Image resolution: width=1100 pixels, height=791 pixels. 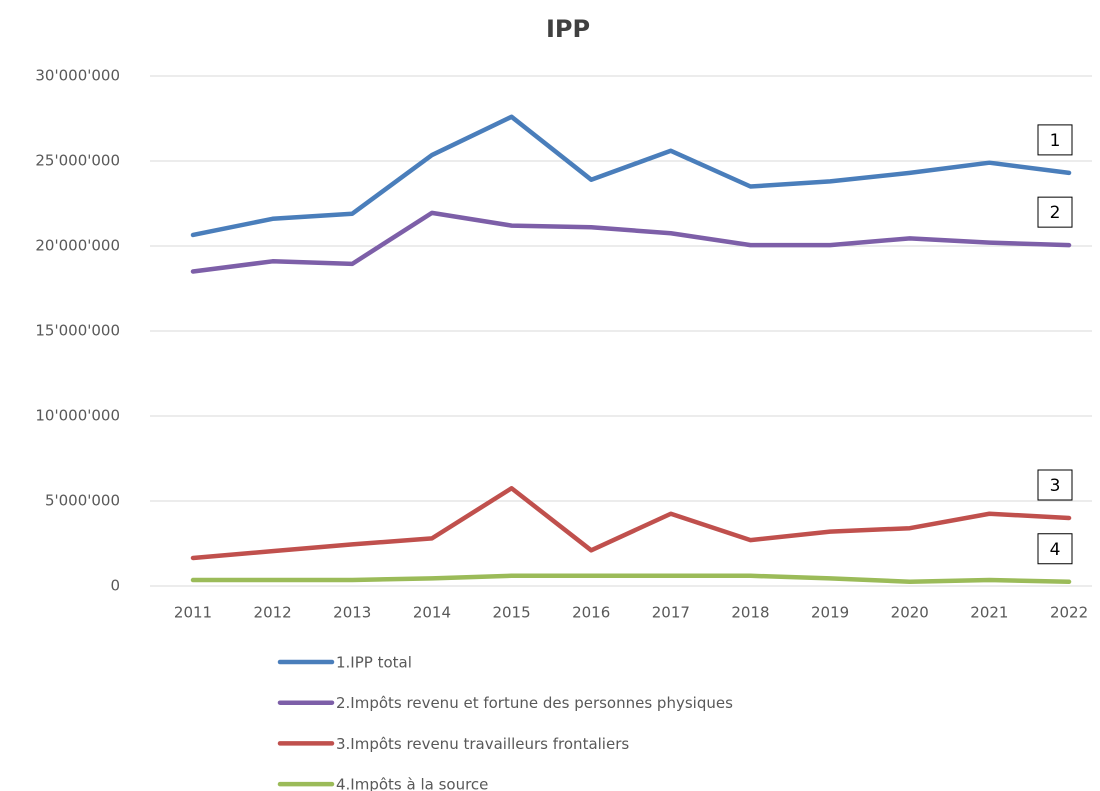 I want to click on legend-label: 4.Impôts à la source, so click(x=412, y=783).